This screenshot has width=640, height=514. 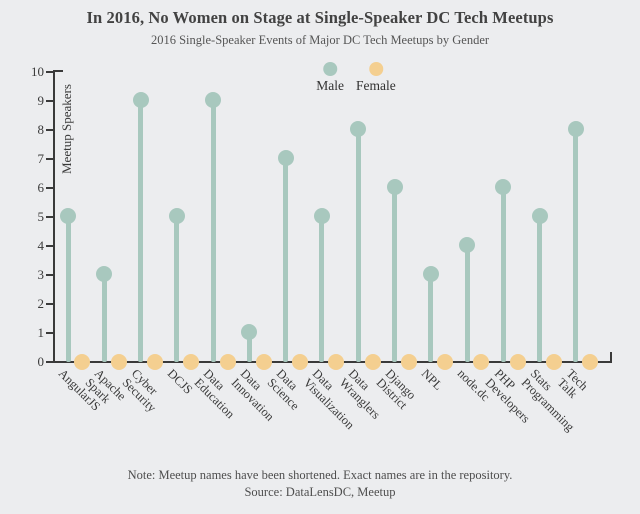 I want to click on y-axis-top-cap, so click(x=58, y=71).